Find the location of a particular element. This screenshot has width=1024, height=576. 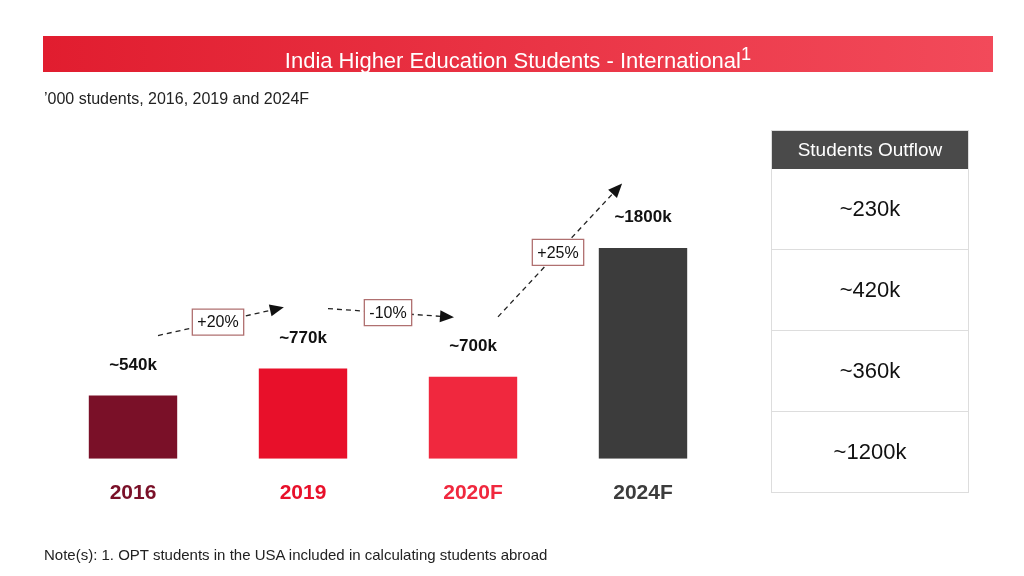

text: ~360k is located at coordinates (870, 370).